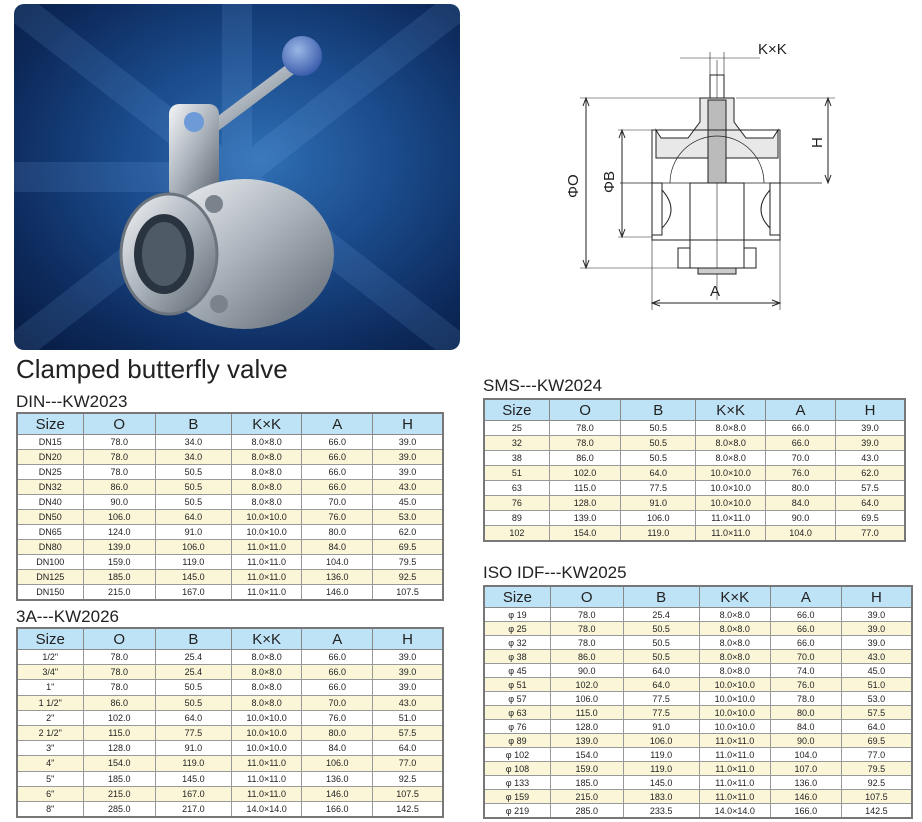 Image resolution: width=922 pixels, height=822 pixels. What do you see at coordinates (517, 782) in the screenshot?
I see `table-cell: φ 133` at bounding box center [517, 782].